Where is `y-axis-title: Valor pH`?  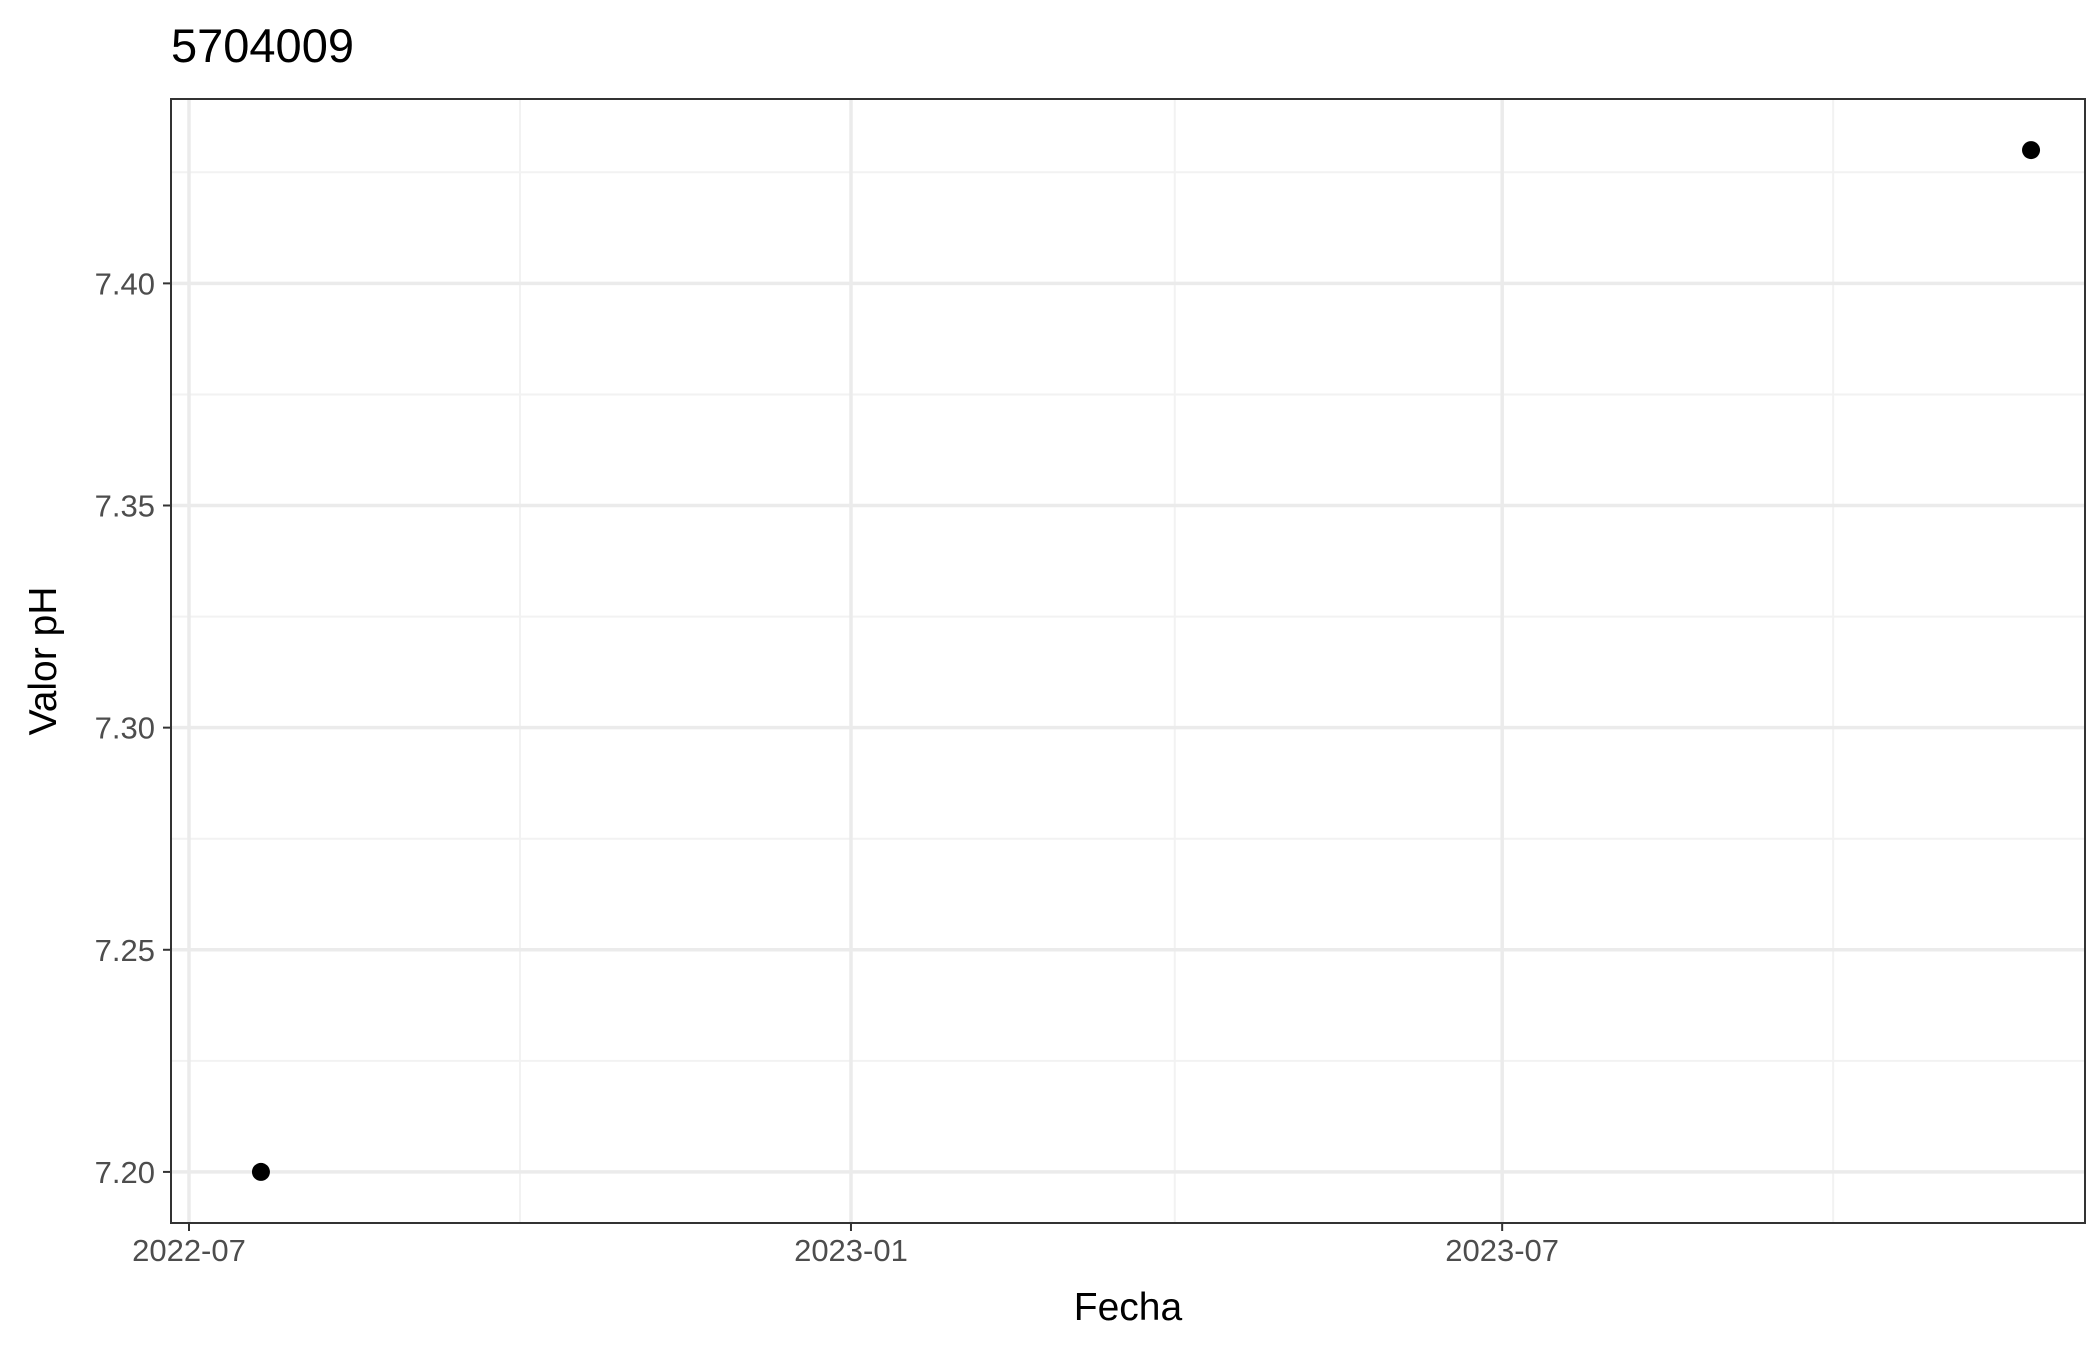
y-axis-title: Valor pH is located at coordinates (43, 661).